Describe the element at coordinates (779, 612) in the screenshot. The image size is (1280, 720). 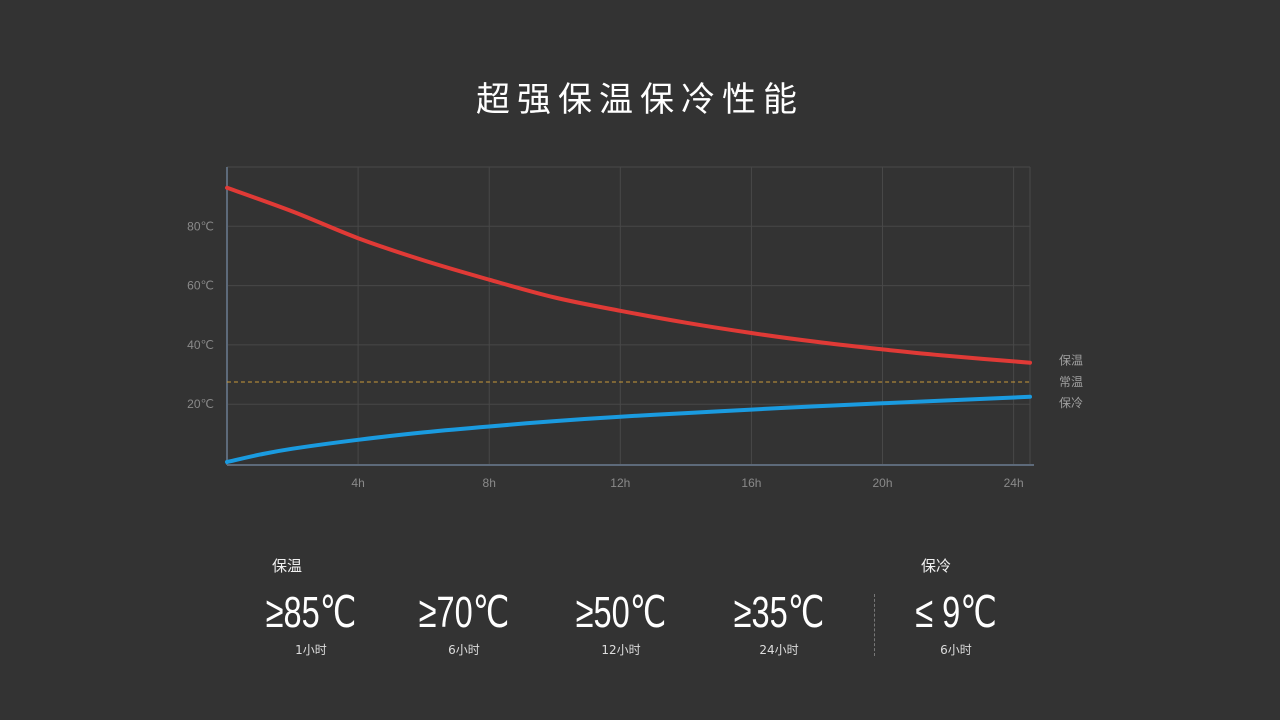
I see `stat-value: ≥35℃` at that location.